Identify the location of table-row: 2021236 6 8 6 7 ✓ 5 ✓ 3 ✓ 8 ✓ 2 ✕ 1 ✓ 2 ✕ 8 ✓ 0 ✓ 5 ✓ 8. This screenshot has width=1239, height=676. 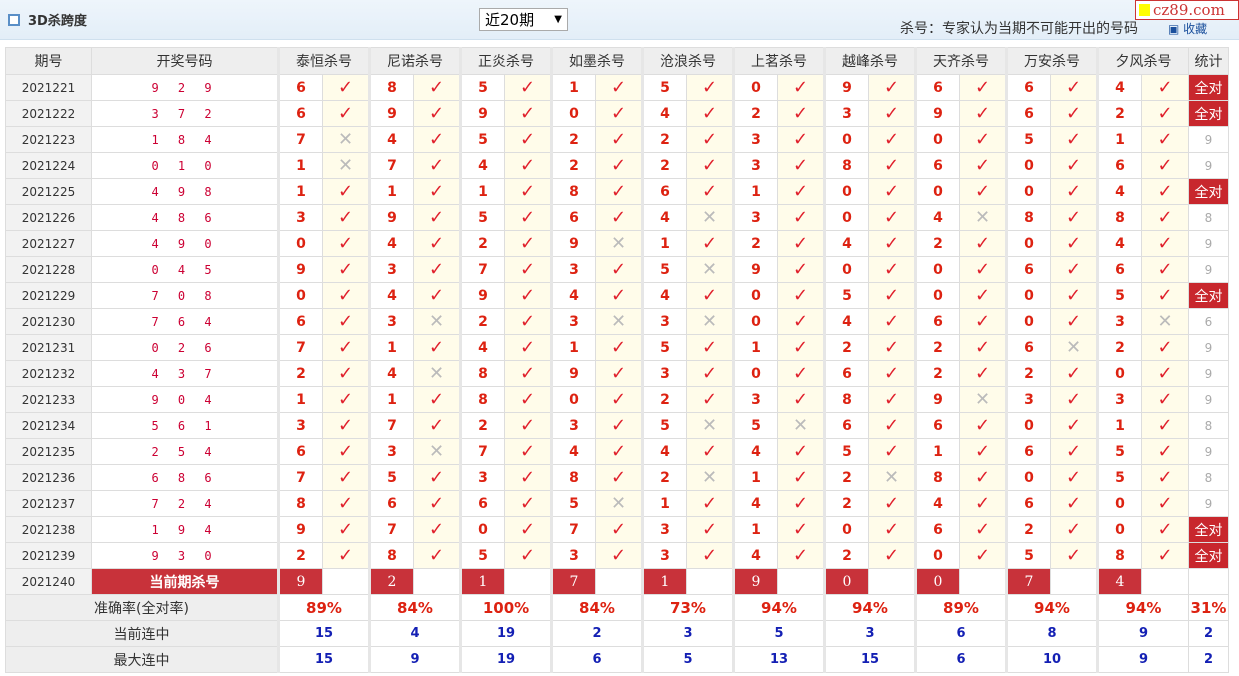
(617, 477).